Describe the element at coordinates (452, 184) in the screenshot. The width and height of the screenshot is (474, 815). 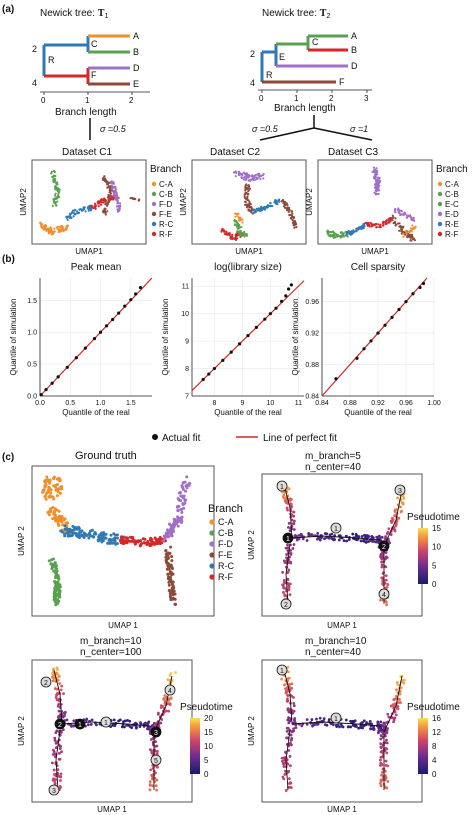
I see `legend-label: C-A` at that location.